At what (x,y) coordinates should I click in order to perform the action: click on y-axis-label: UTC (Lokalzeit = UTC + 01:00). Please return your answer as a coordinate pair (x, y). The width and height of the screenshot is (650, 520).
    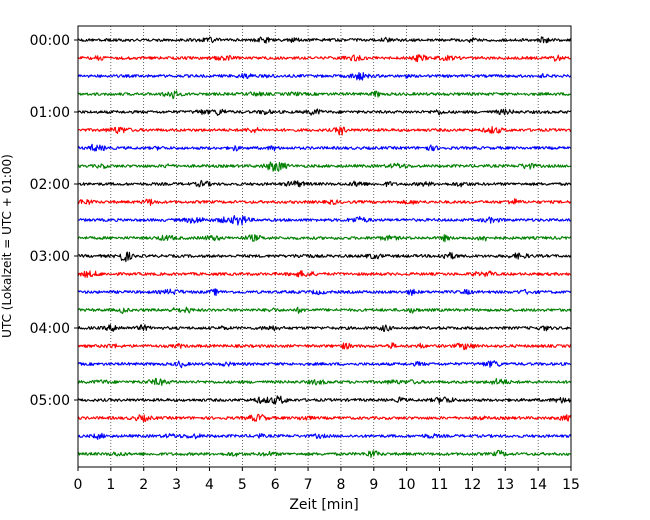
    Looking at the image, I should click on (7, 246).